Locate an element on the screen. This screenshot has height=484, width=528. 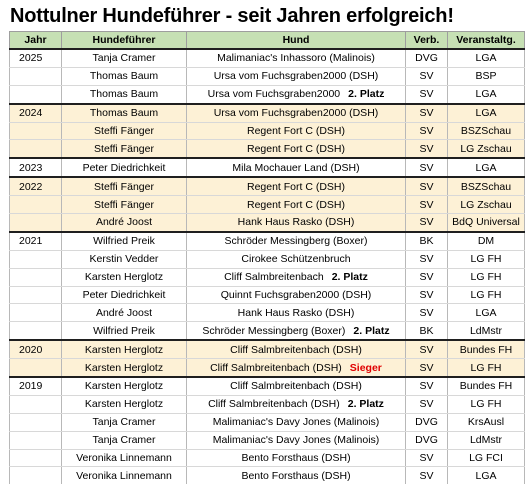
dog-cell: Hank Haus Rasko (DSH) is located at coordinates (296, 223).